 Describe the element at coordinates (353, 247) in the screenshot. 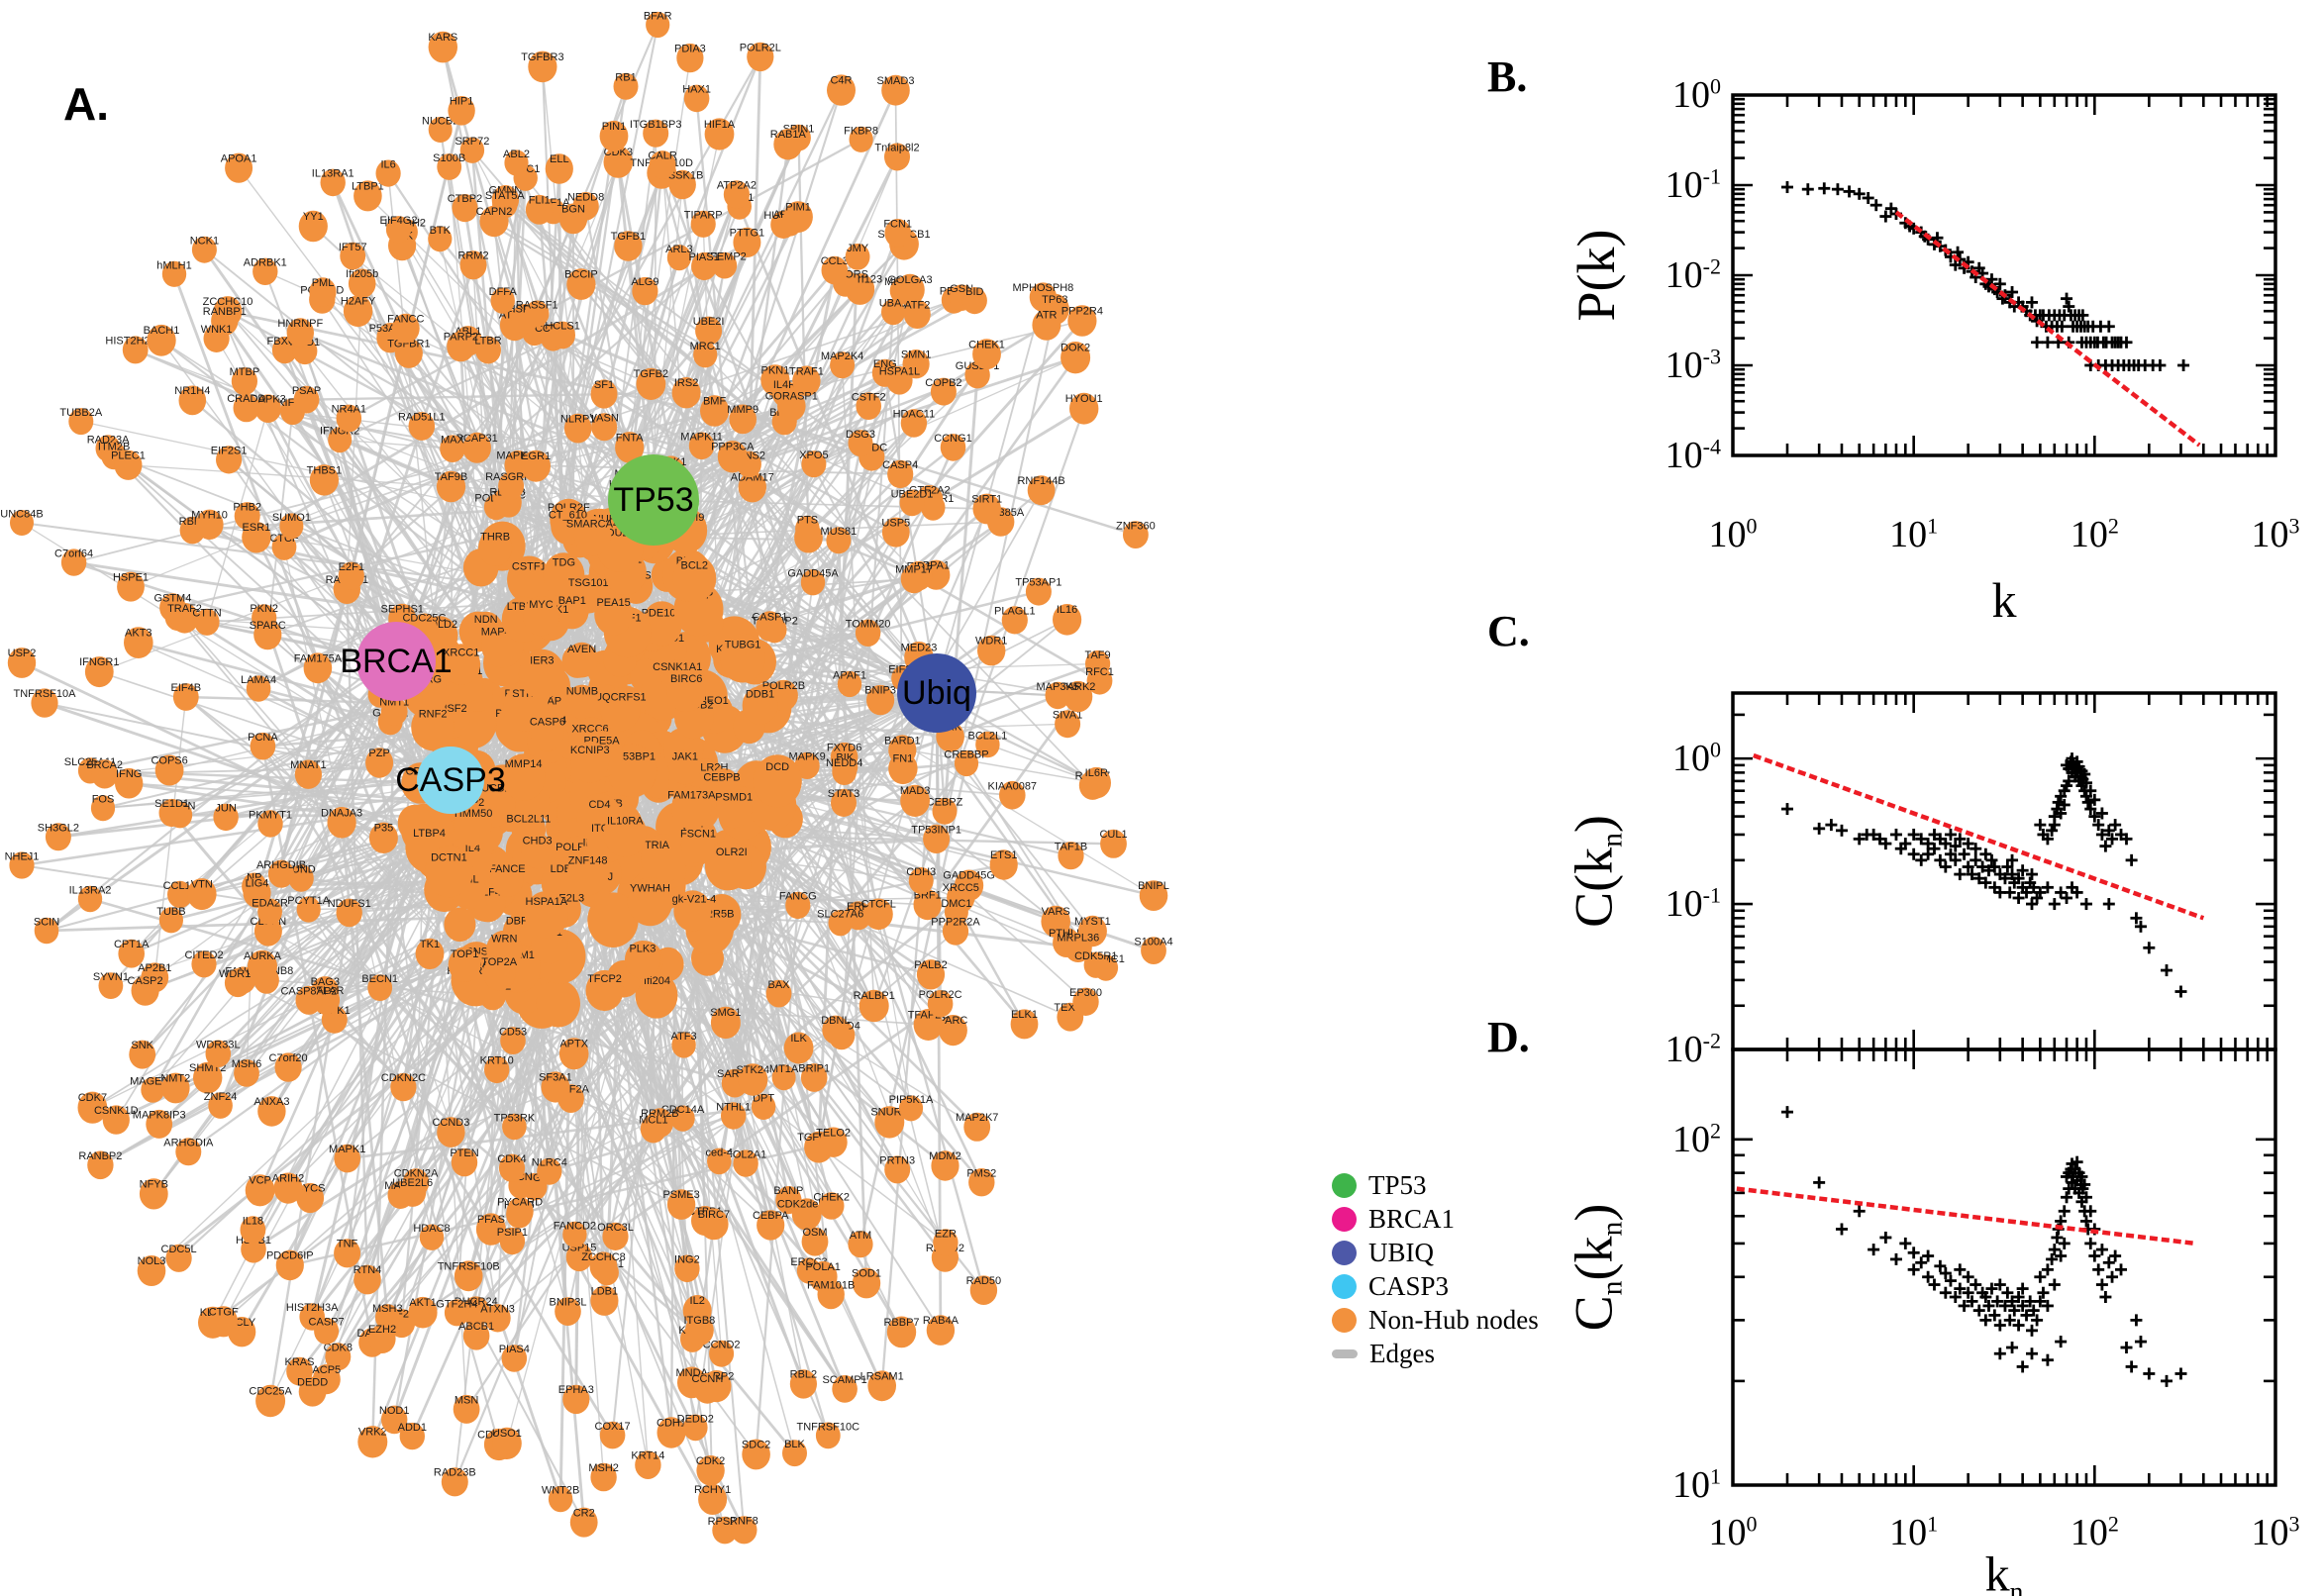

I see `gene-node-label: IFT57` at that location.